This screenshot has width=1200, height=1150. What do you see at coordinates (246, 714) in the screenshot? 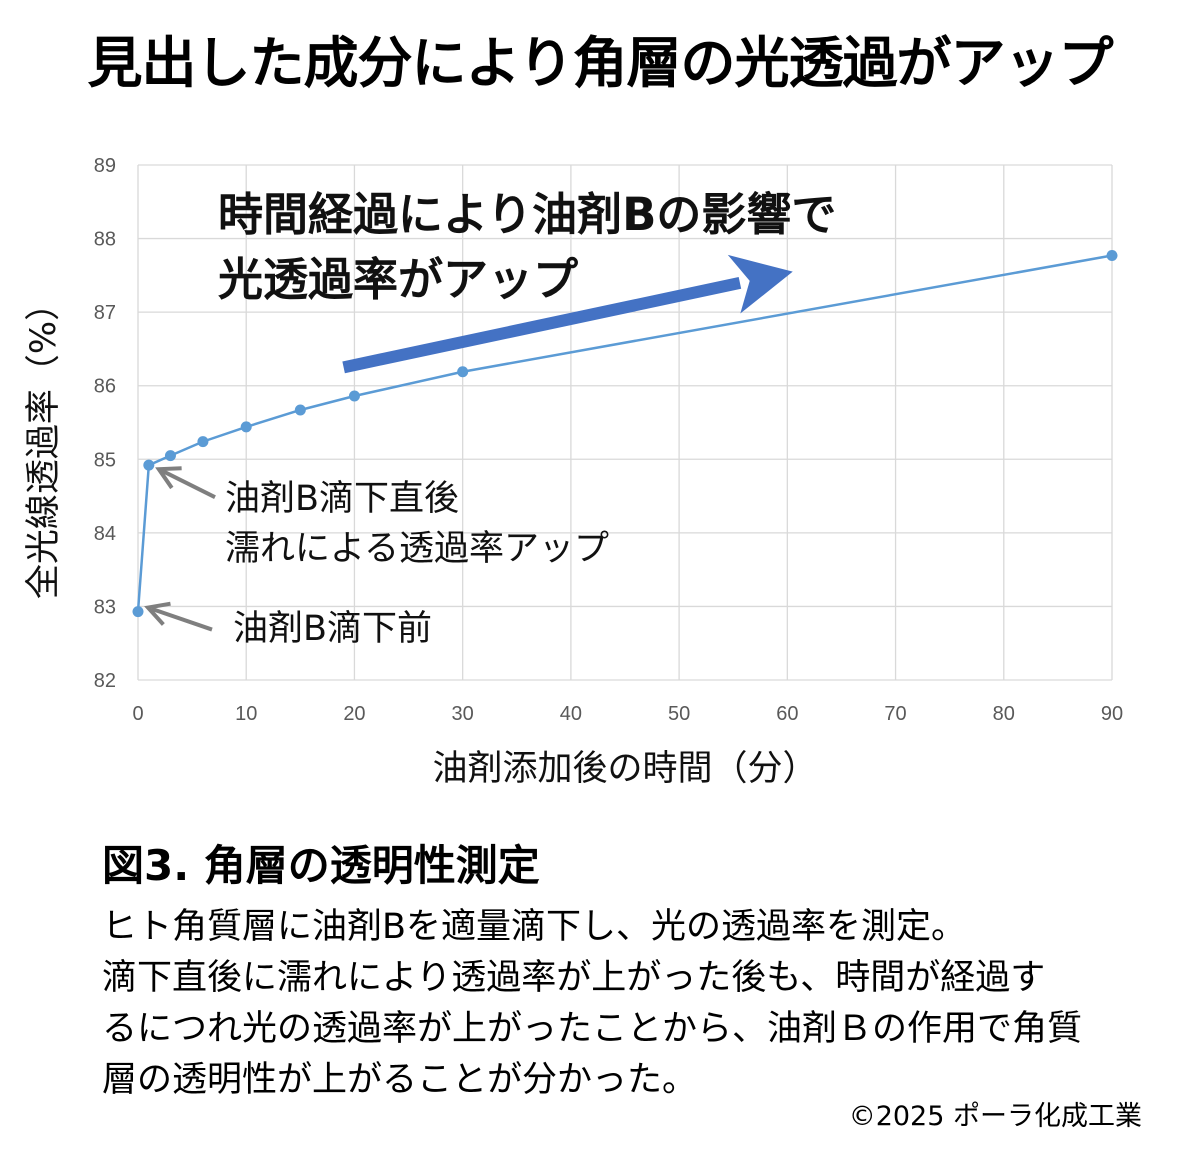
I see `x-tick-label: 10` at bounding box center [246, 714].